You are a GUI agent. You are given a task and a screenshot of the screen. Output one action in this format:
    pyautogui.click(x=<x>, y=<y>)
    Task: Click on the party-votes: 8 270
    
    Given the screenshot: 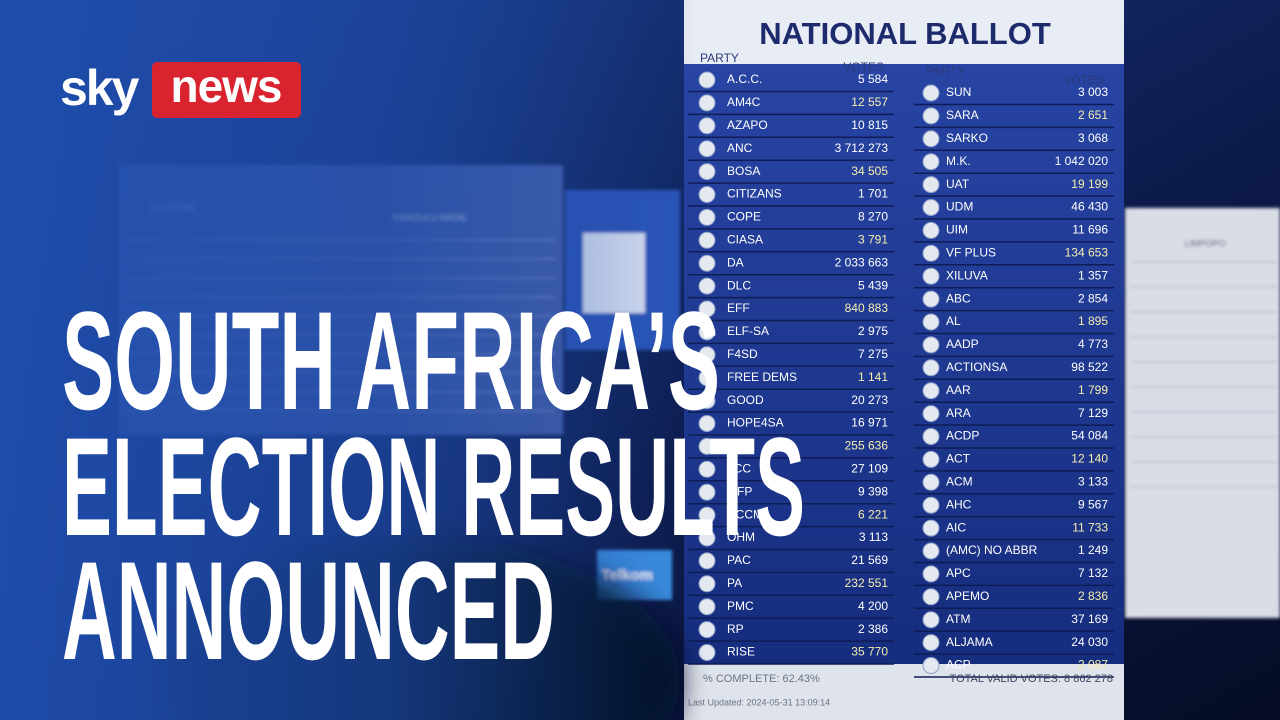 What is the action you would take?
    pyautogui.click(x=873, y=217)
    